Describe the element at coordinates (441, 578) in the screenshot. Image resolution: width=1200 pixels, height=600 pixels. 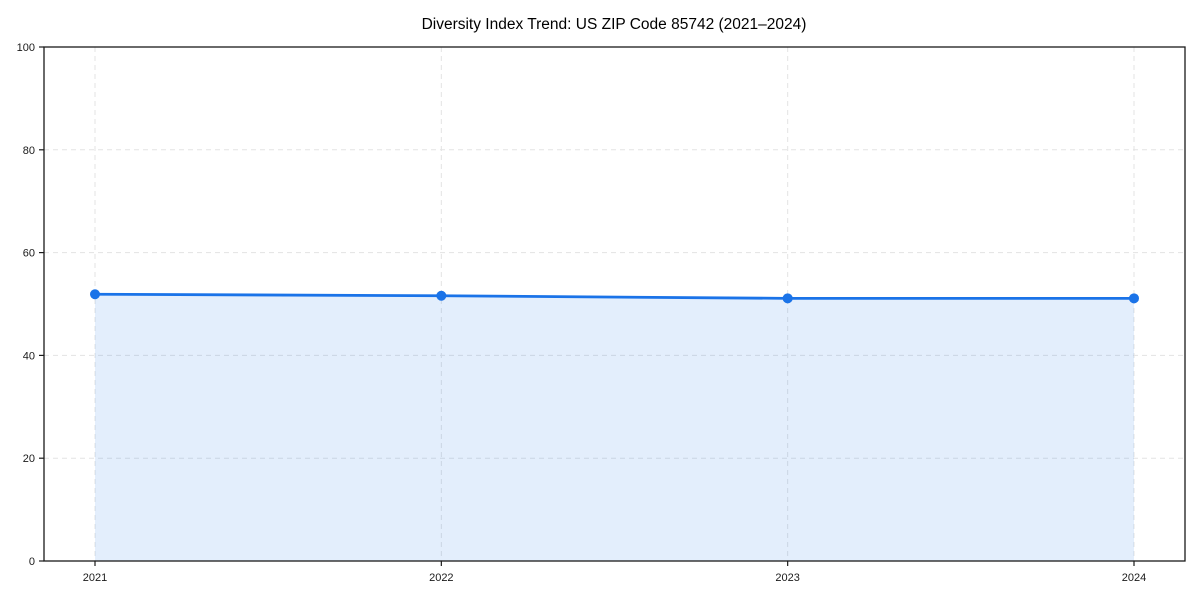
I see `x-tick-label: 2022` at that location.